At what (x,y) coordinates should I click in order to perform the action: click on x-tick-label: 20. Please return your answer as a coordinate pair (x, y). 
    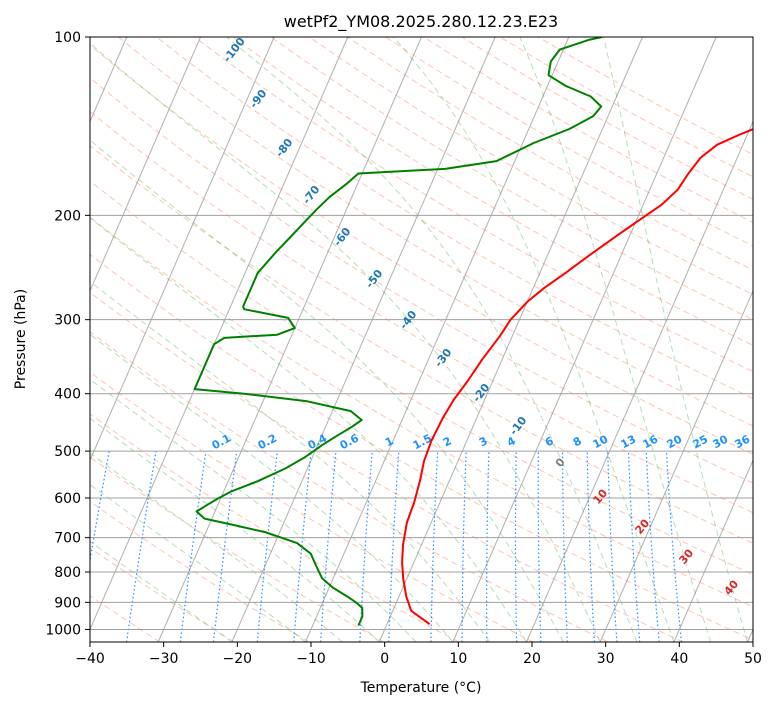
    Looking at the image, I should click on (532, 659).